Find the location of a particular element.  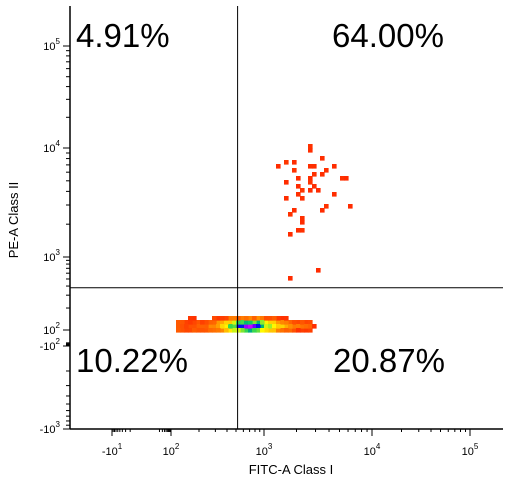

y-tick-label: 105 is located at coordinates (51, 45).